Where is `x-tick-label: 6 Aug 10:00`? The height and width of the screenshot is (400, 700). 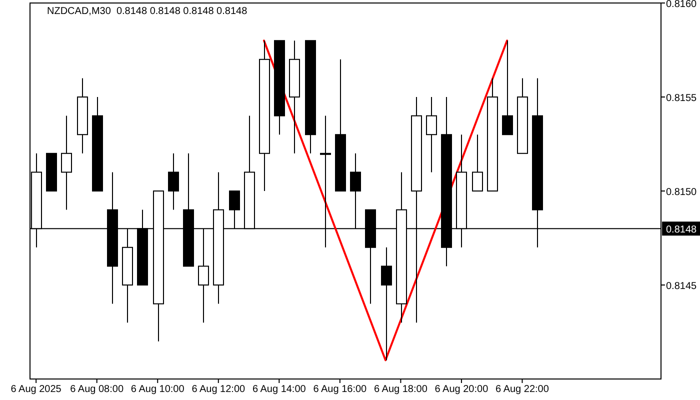 x-tick-label: 6 Aug 10:00 is located at coordinates (157, 389).